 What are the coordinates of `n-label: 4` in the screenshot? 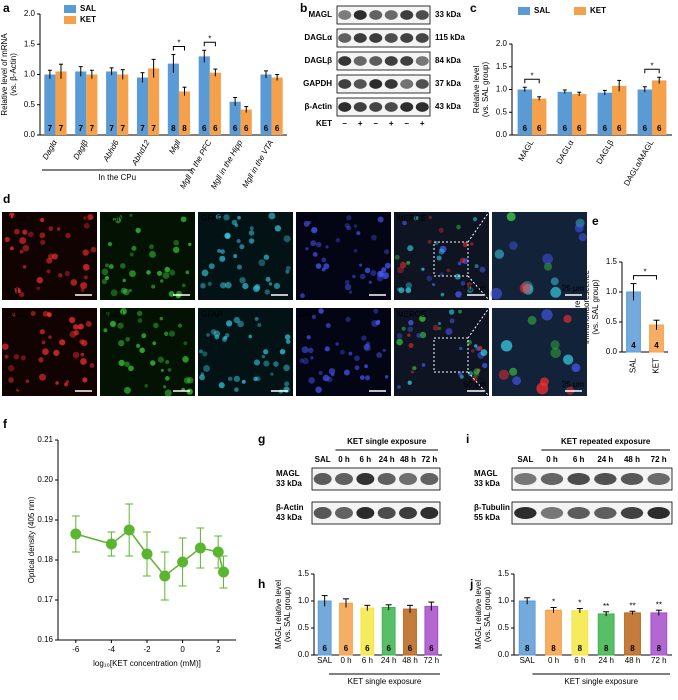 It's located at (656, 345).